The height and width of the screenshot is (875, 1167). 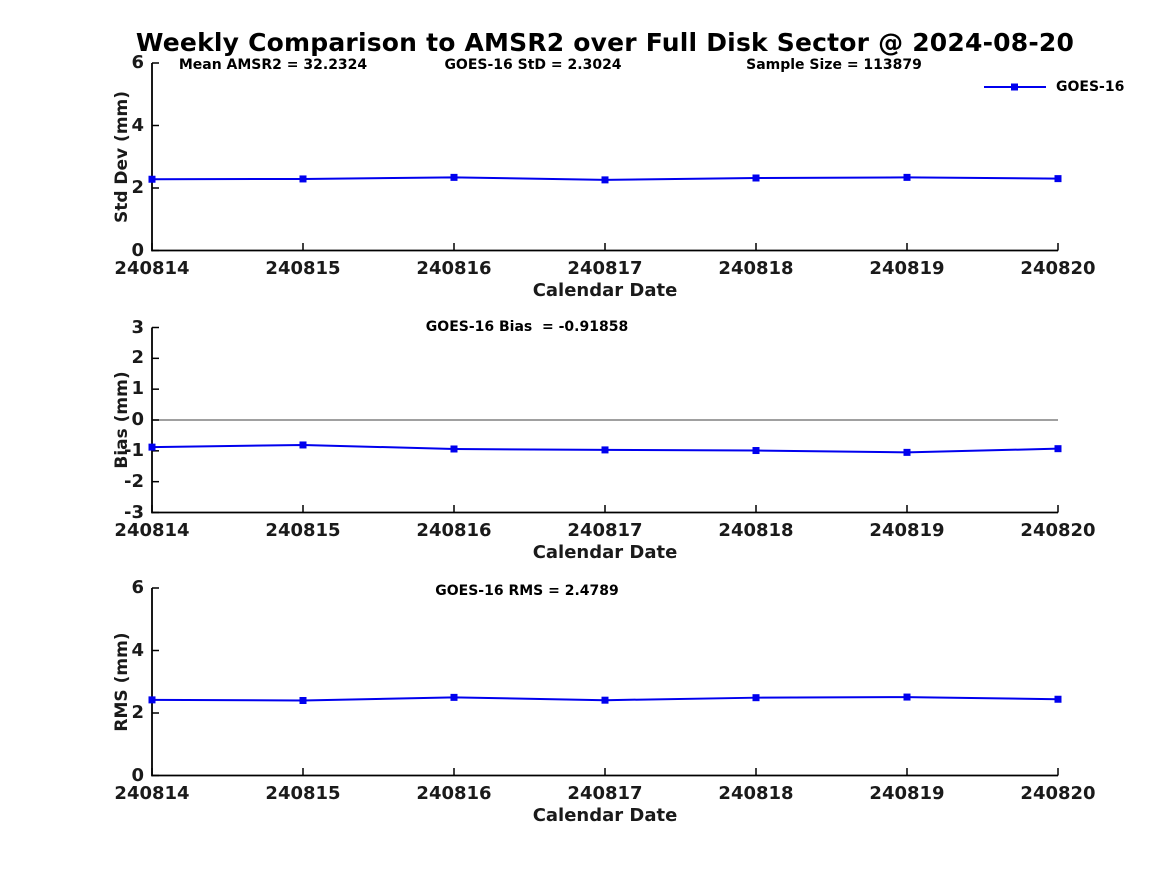 I want to click on annotation-goes16-rms: GOES-16 RMS = 2.4789, so click(x=527, y=591).